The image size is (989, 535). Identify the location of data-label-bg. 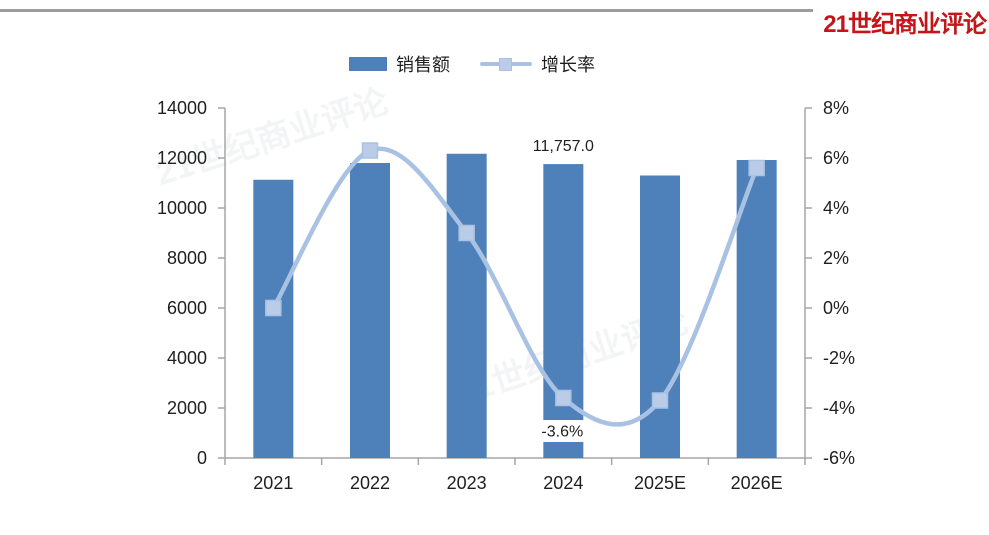
(562, 431).